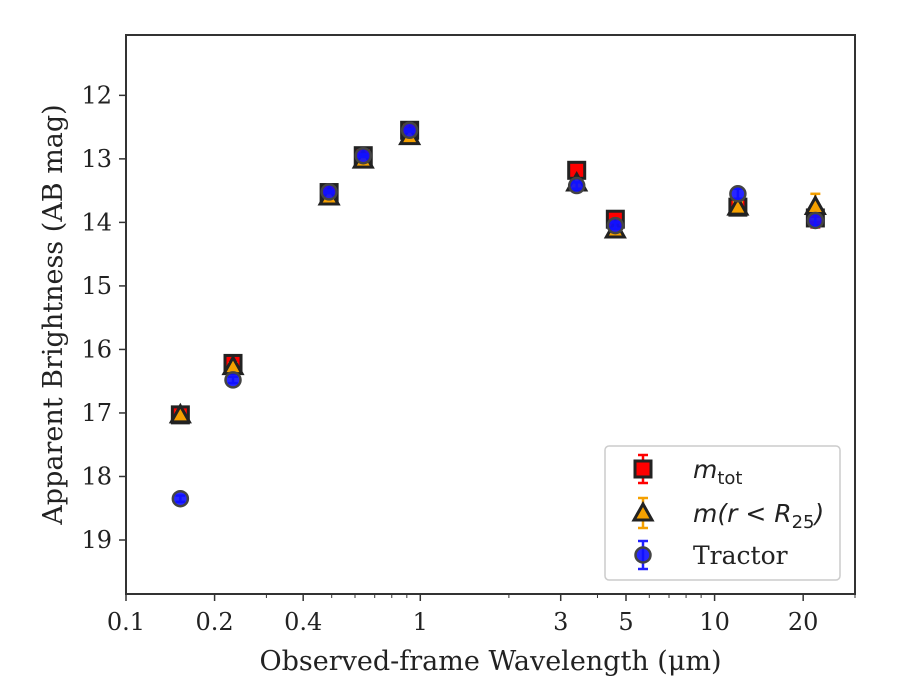 This screenshot has height=700, width=900. I want to click on legend-box, so click(722, 513).